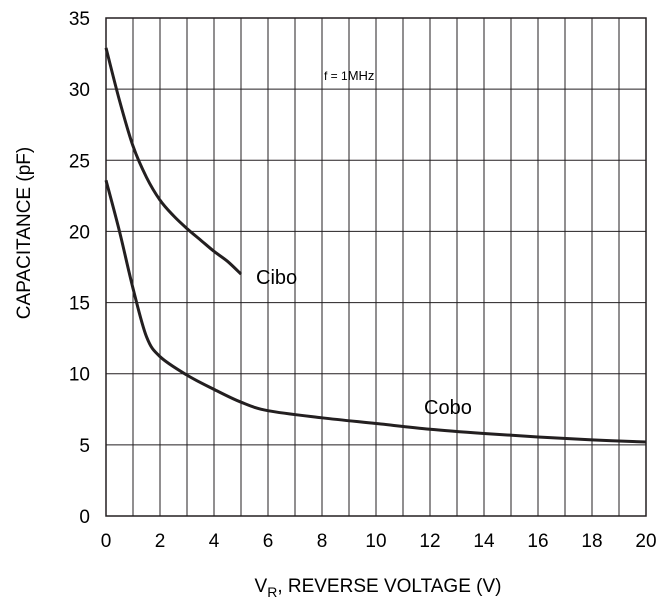 The width and height of the screenshot is (660, 606). Describe the element at coordinates (160, 541) in the screenshot. I see `x-tick-label: 2` at that location.